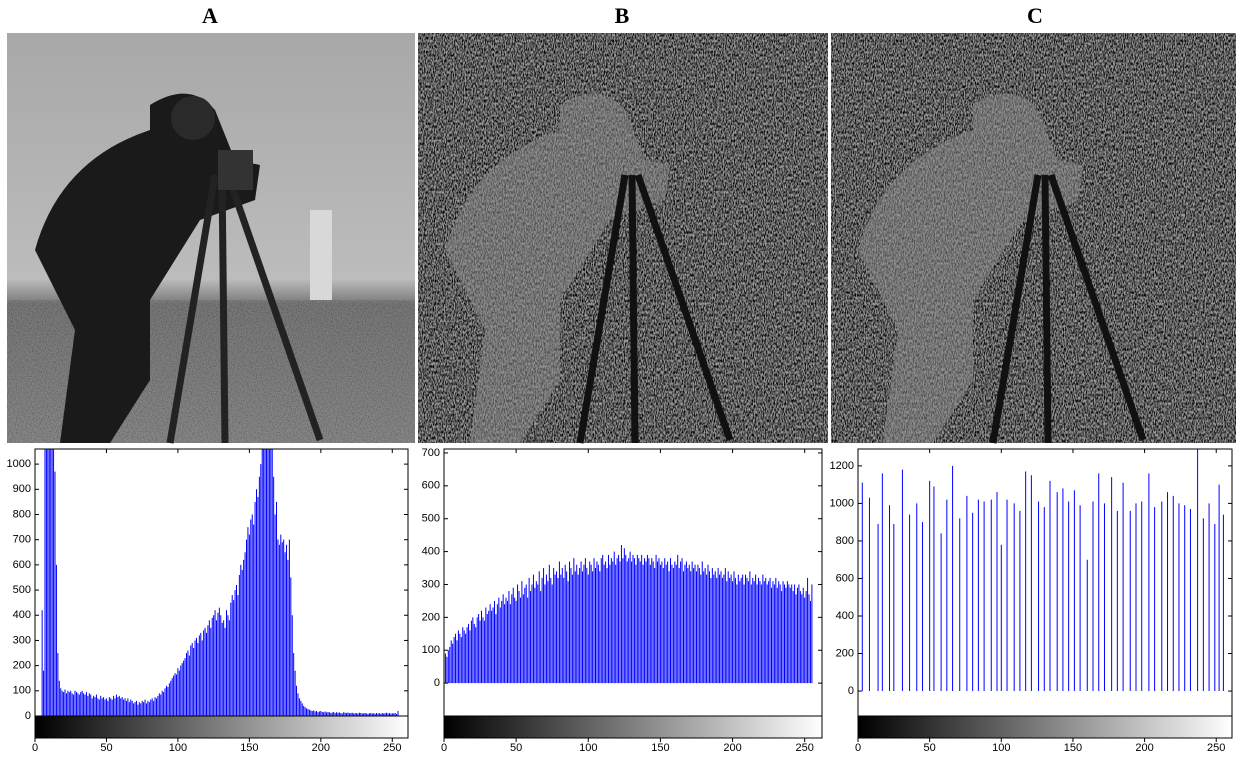  Describe the element at coordinates (622, 15) in the screenshot. I see `panel-title: B` at that location.